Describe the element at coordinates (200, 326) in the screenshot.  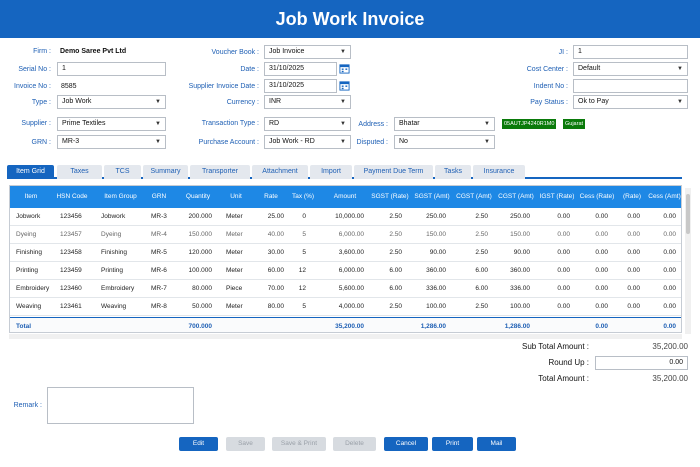
I see `total-quantity: 700.000` at that location.